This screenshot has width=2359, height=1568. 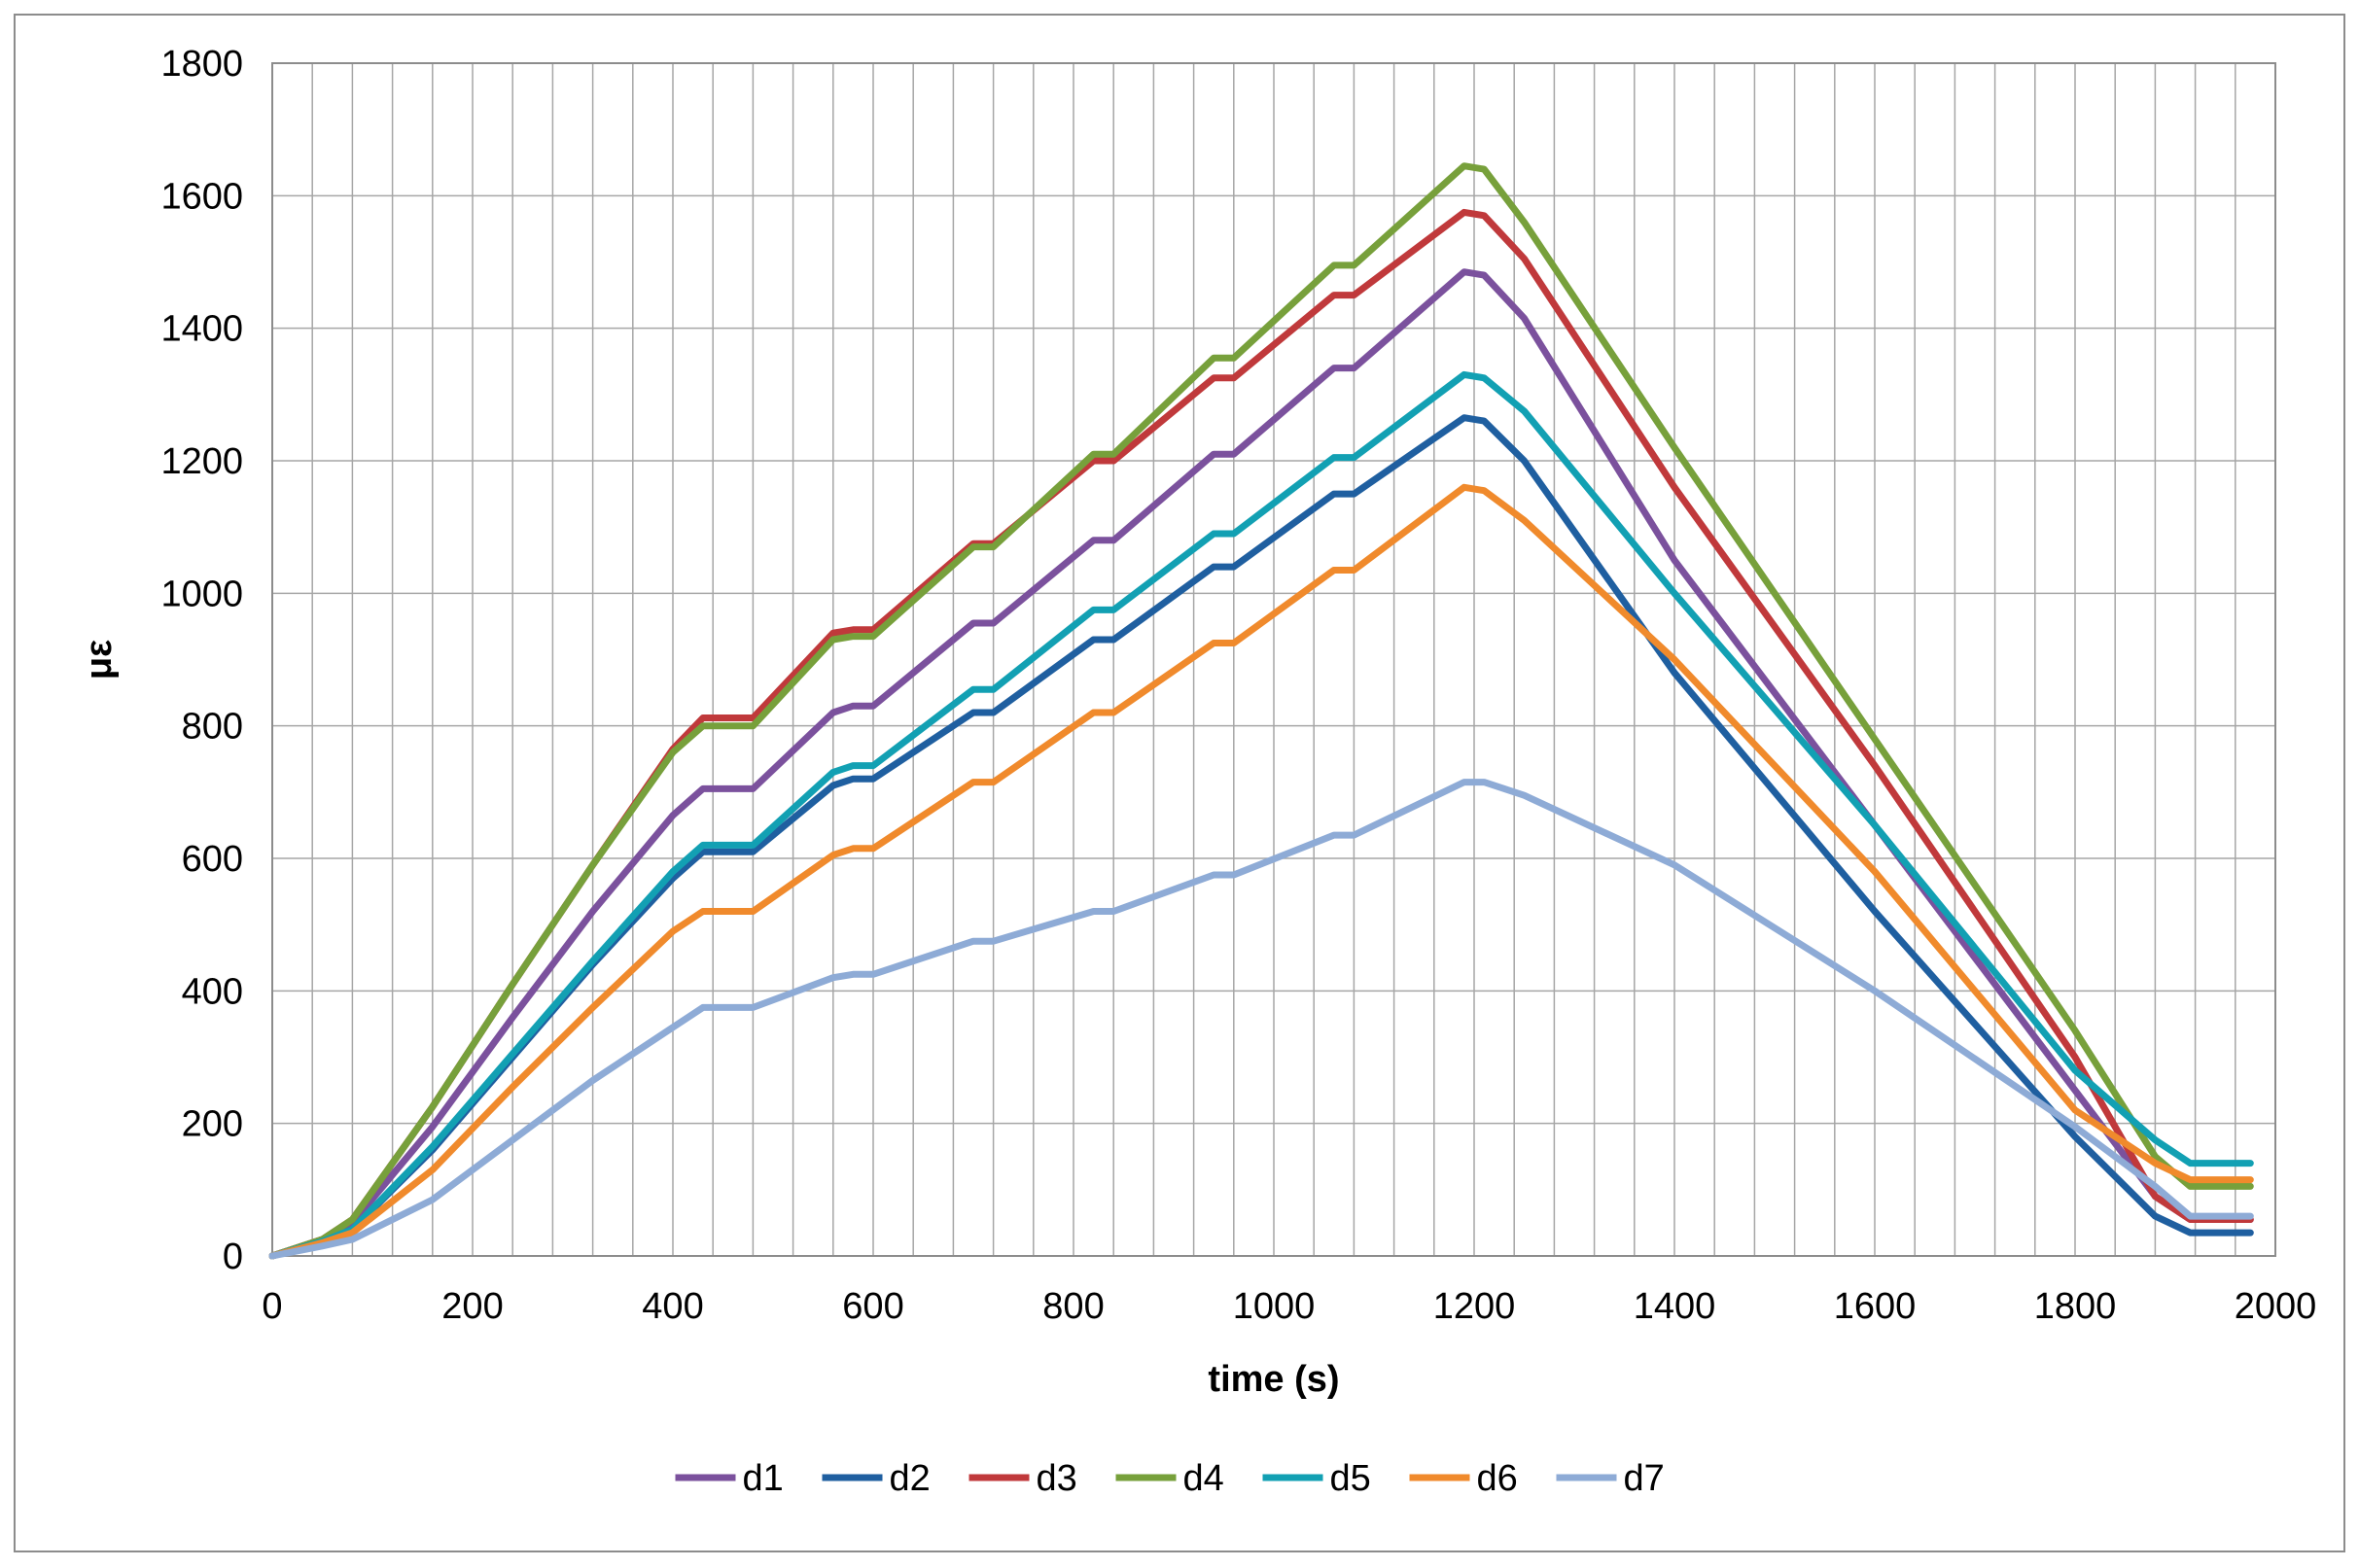 I want to click on x-tick-label: 0, so click(x=272, y=1306).